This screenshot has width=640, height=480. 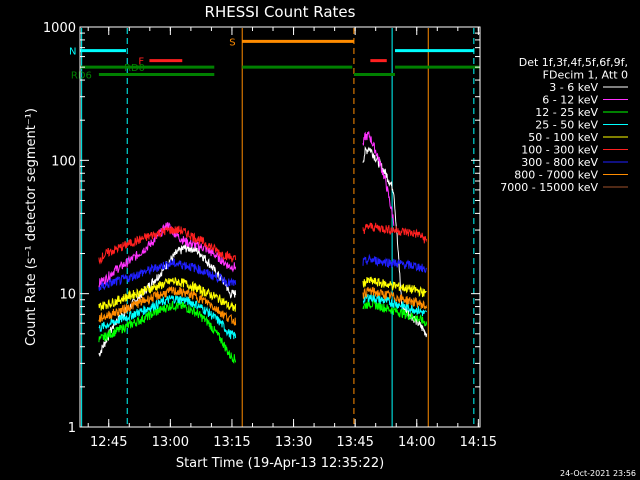 I want to click on legend-label-5: 100 - 300 keV, so click(x=559, y=150).